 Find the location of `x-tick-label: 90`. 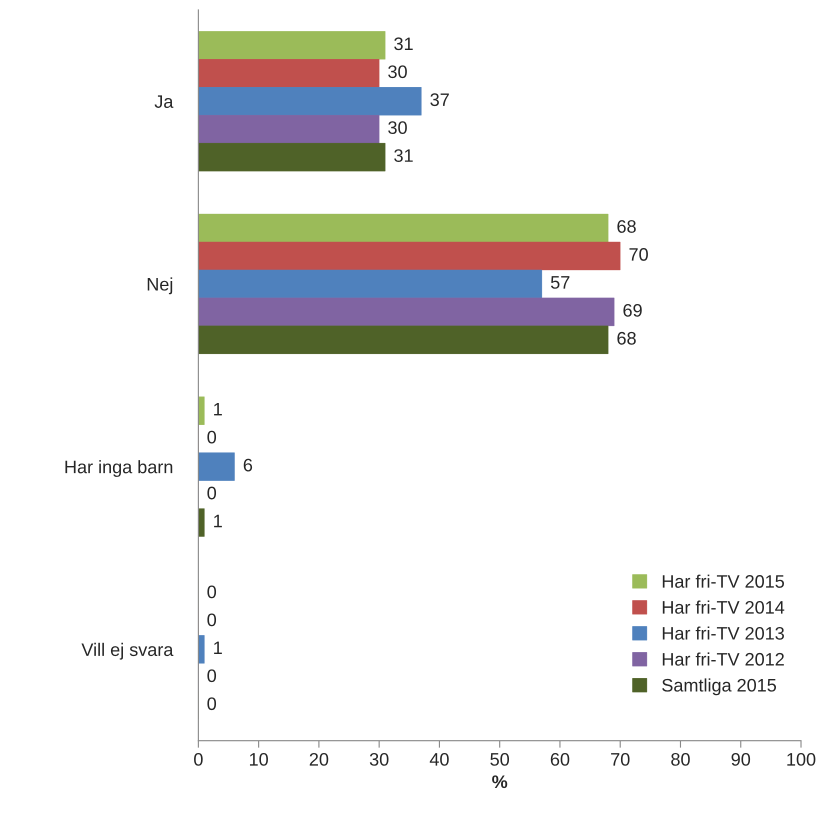

x-tick-label: 90 is located at coordinates (741, 759).